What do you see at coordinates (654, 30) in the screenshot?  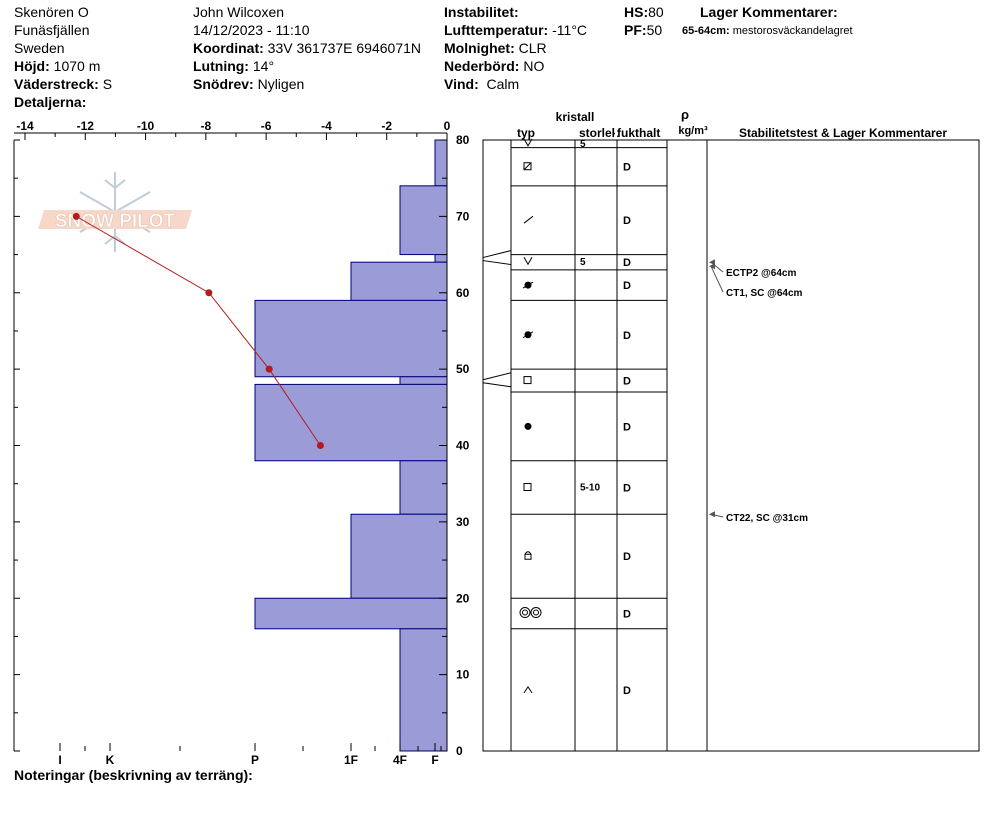 I see `pf-value: 50` at bounding box center [654, 30].